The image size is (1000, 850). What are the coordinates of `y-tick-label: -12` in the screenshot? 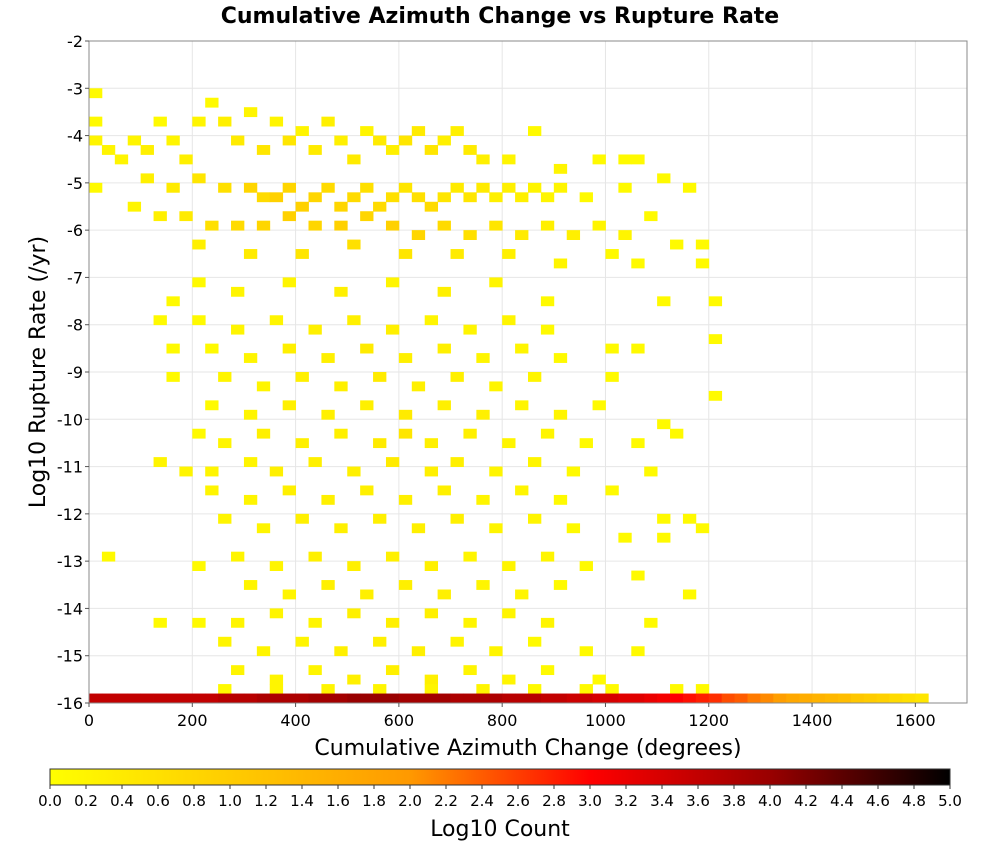 It's located at (70, 514).